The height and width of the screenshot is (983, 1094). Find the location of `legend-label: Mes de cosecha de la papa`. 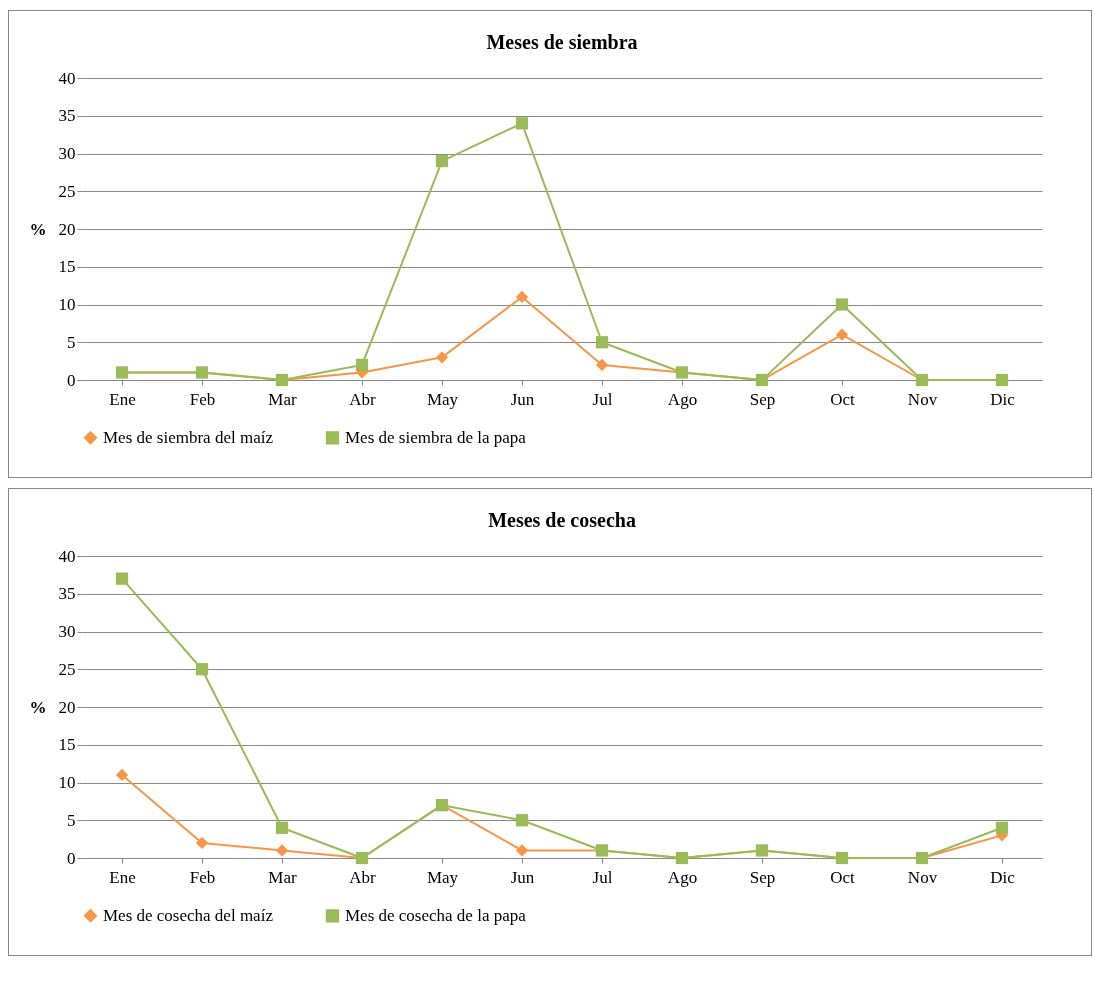

legend-label: Mes de cosecha de la papa is located at coordinates (436, 915).